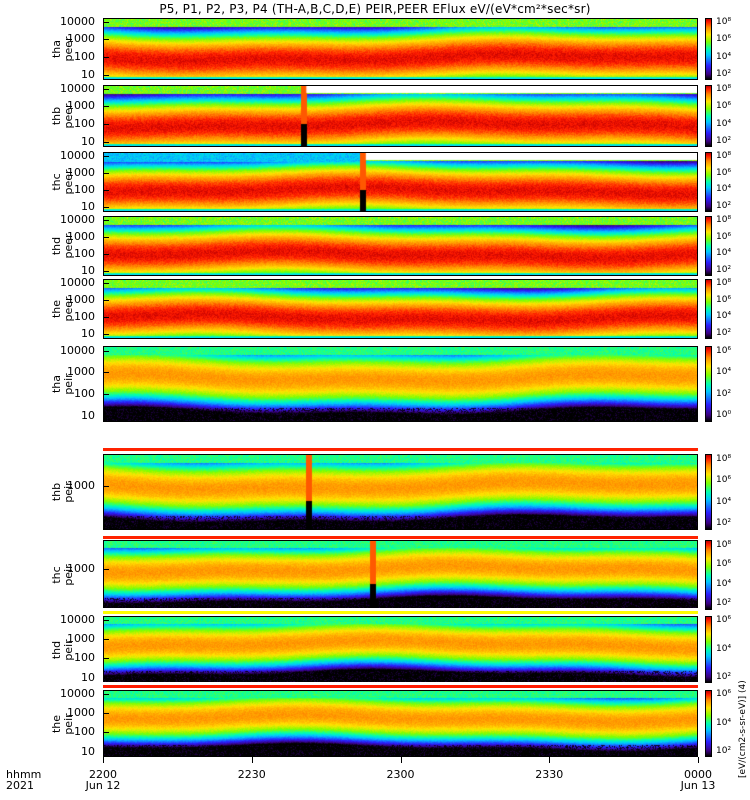 The width and height of the screenshot is (750, 800). Describe the element at coordinates (400, 774) in the screenshot. I see `x-tick-label: 2300` at that location.